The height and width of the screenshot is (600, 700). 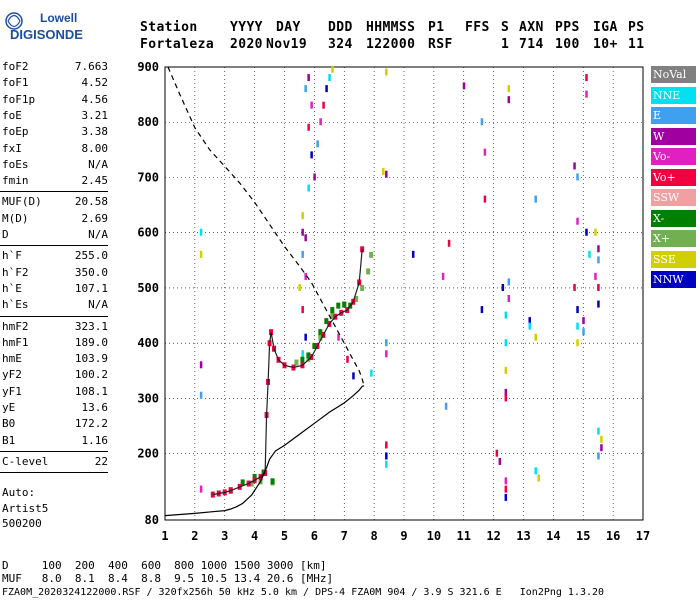 What do you see at coordinates (91, 375) in the screenshot?
I see `param-value: 100.2` at bounding box center [91, 375].